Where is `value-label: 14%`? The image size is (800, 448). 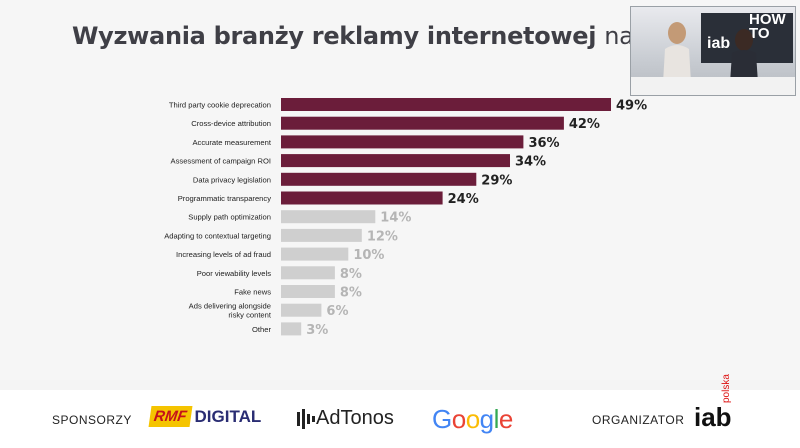
value-label: 14% is located at coordinates (395, 218).